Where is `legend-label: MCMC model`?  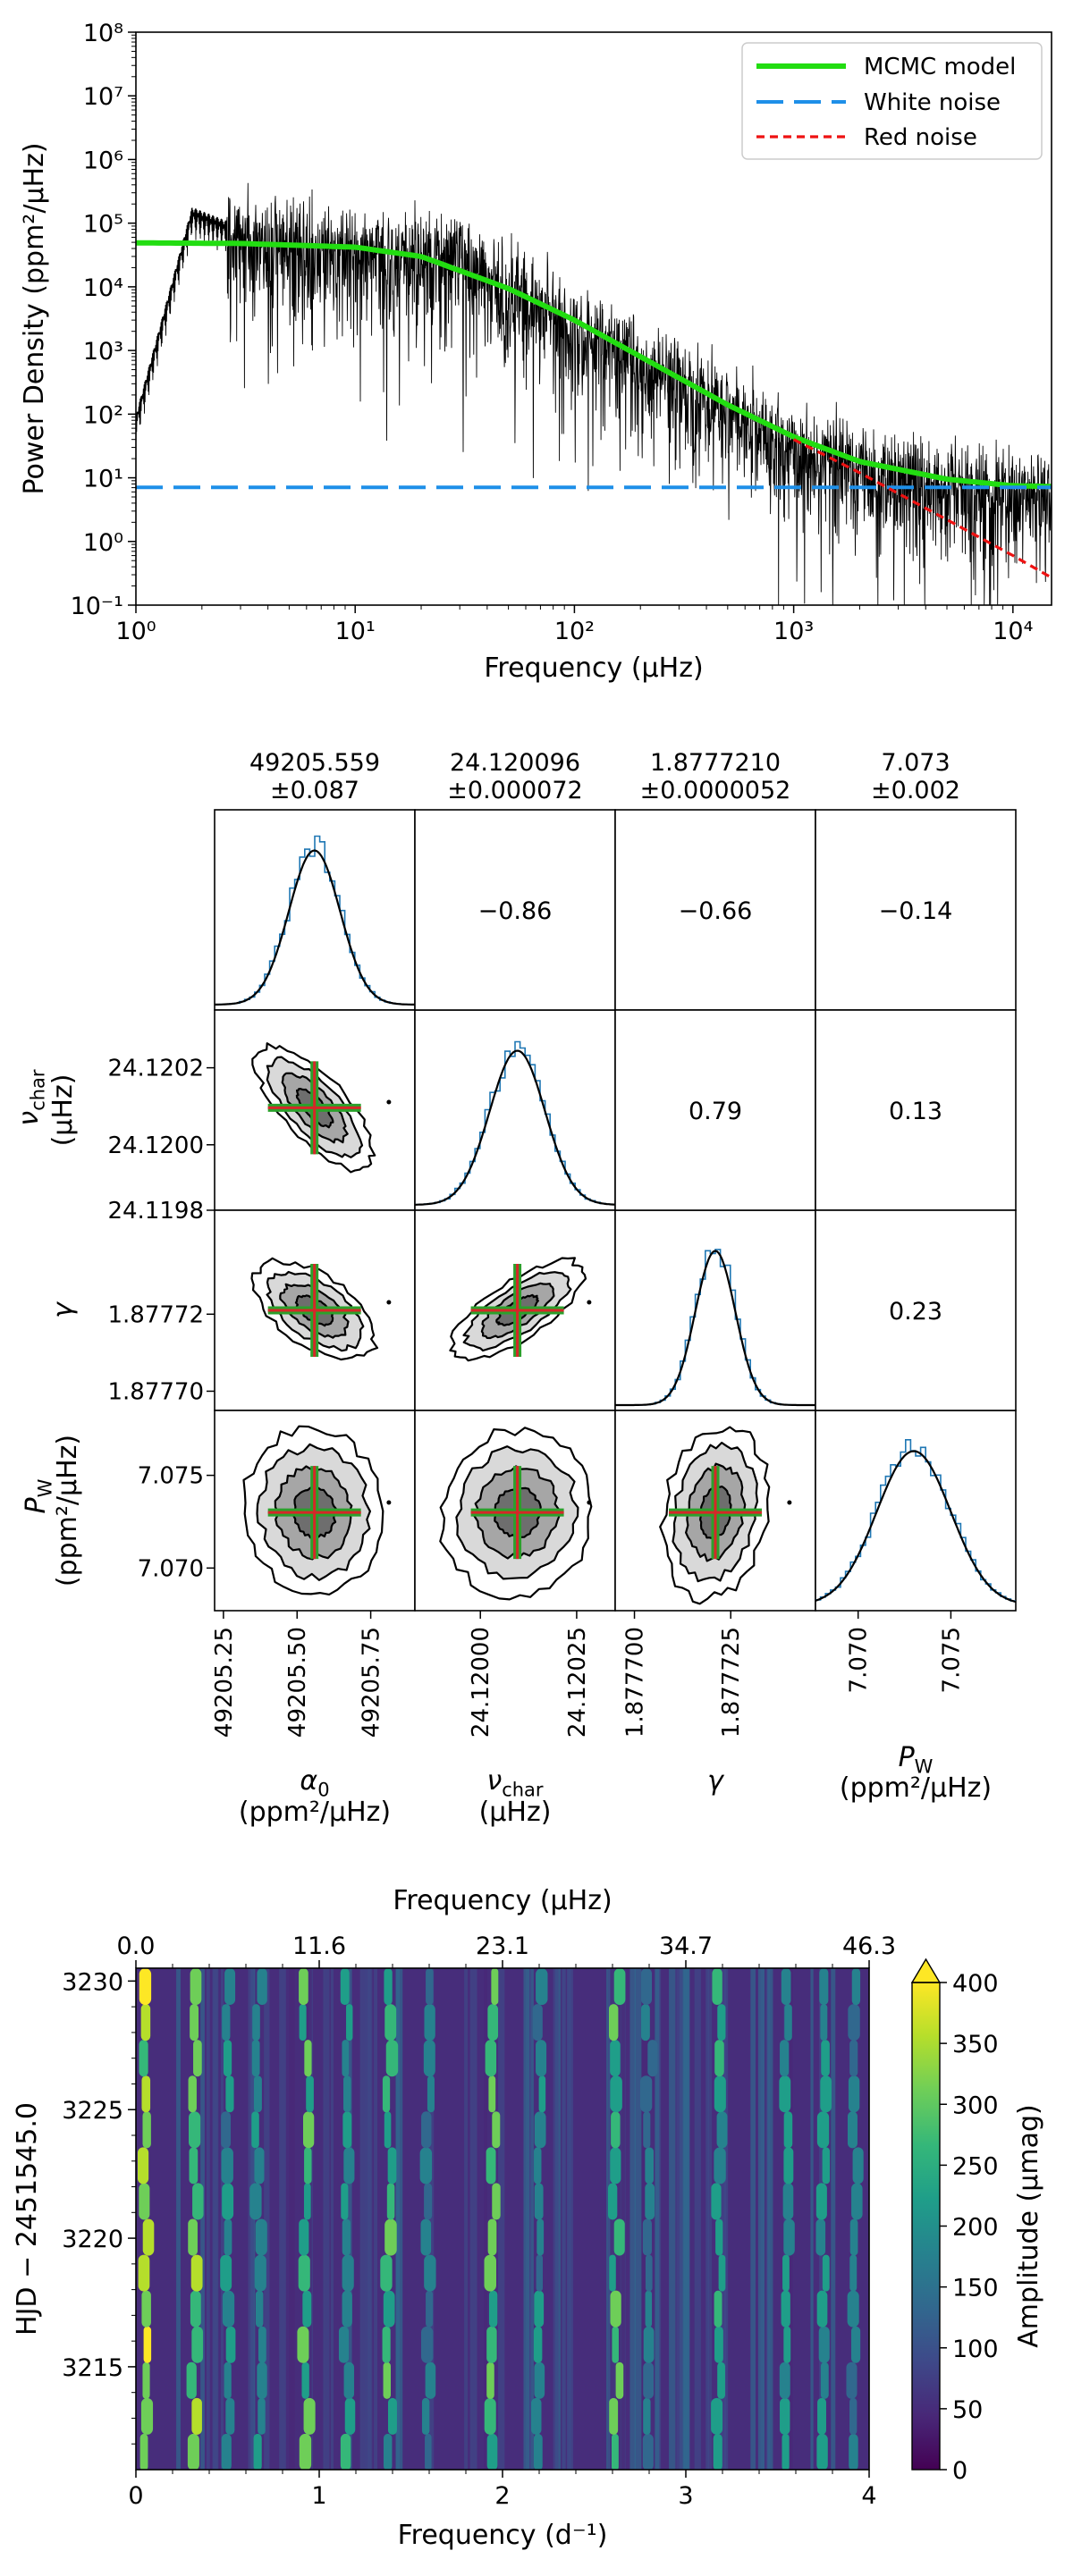 legend-label: MCMC model is located at coordinates (940, 67).